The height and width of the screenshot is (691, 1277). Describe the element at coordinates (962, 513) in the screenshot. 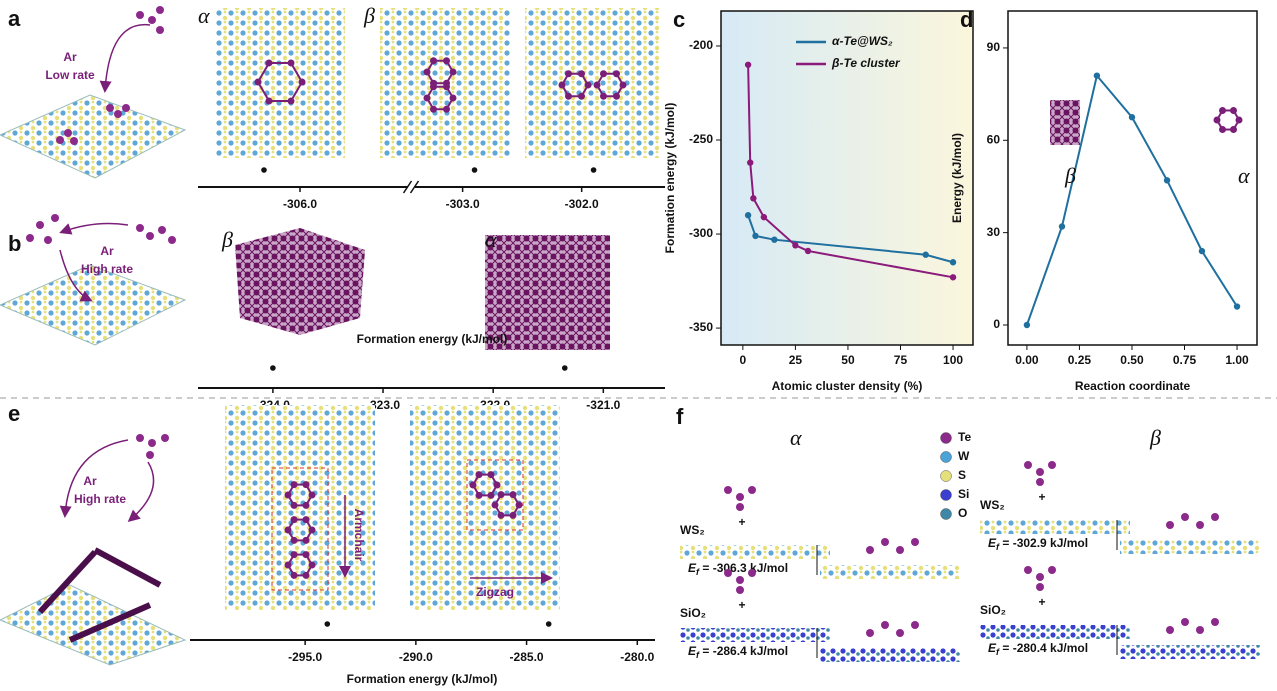

I see `legend-label: O` at that location.